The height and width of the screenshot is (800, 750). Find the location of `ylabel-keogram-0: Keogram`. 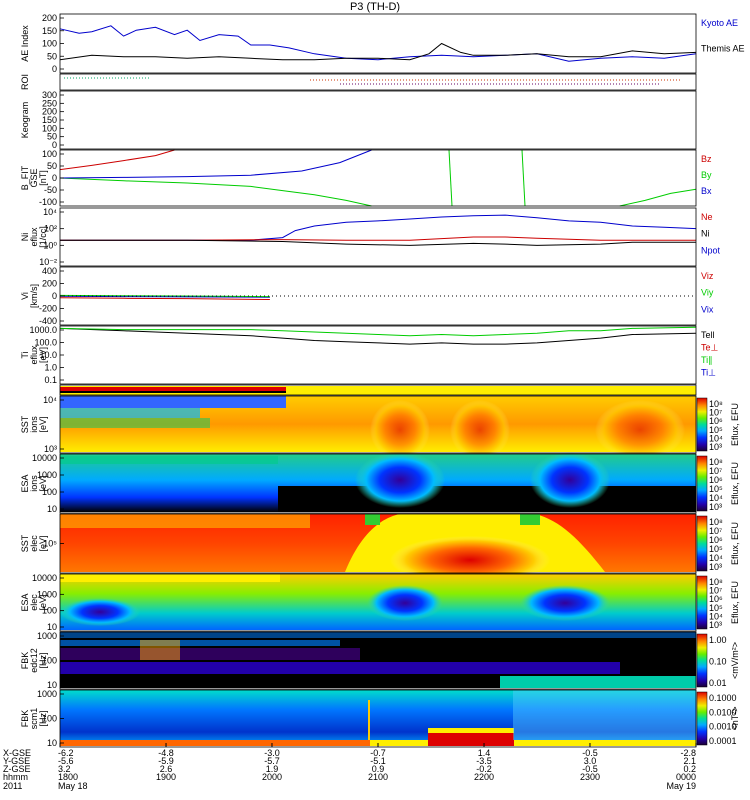

ylabel-keogram-0: Keogram is located at coordinates (25, 120).